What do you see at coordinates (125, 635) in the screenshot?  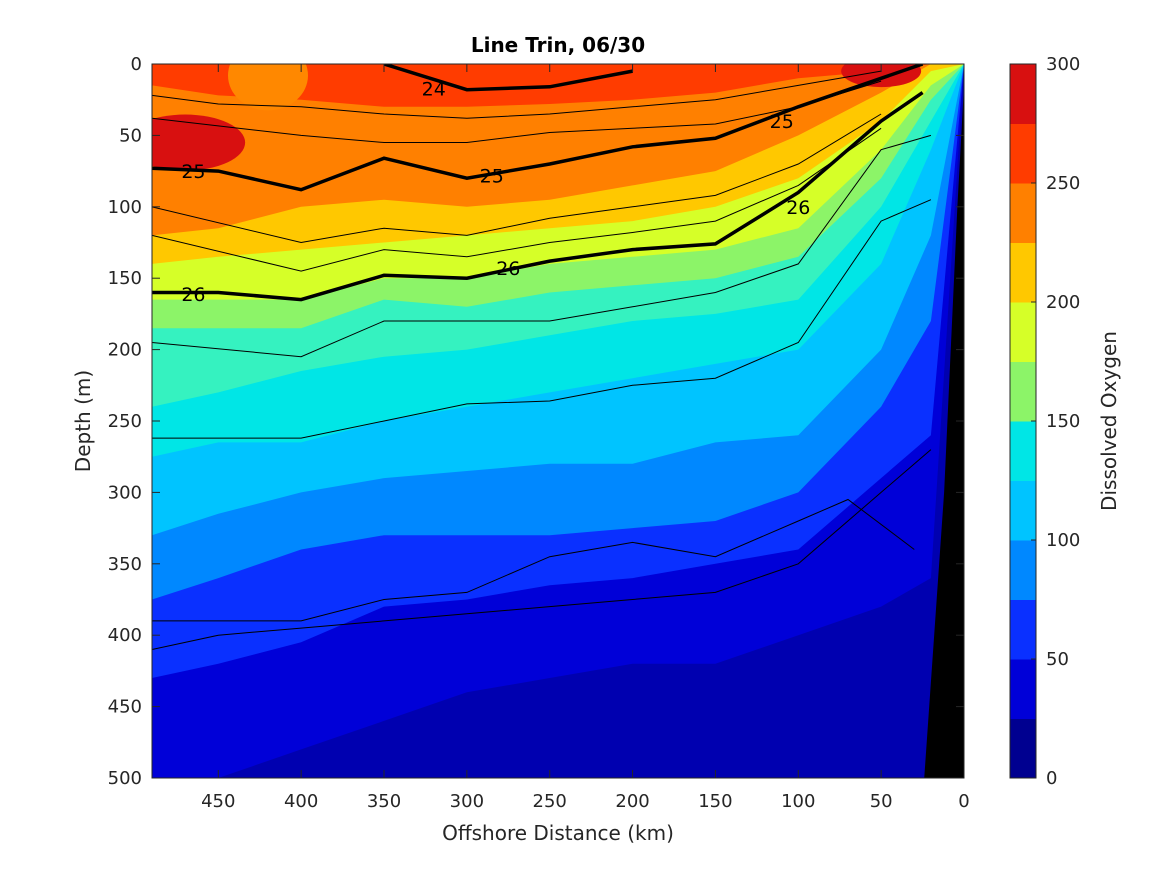 I see `y-tick-label: 400` at bounding box center [125, 635].